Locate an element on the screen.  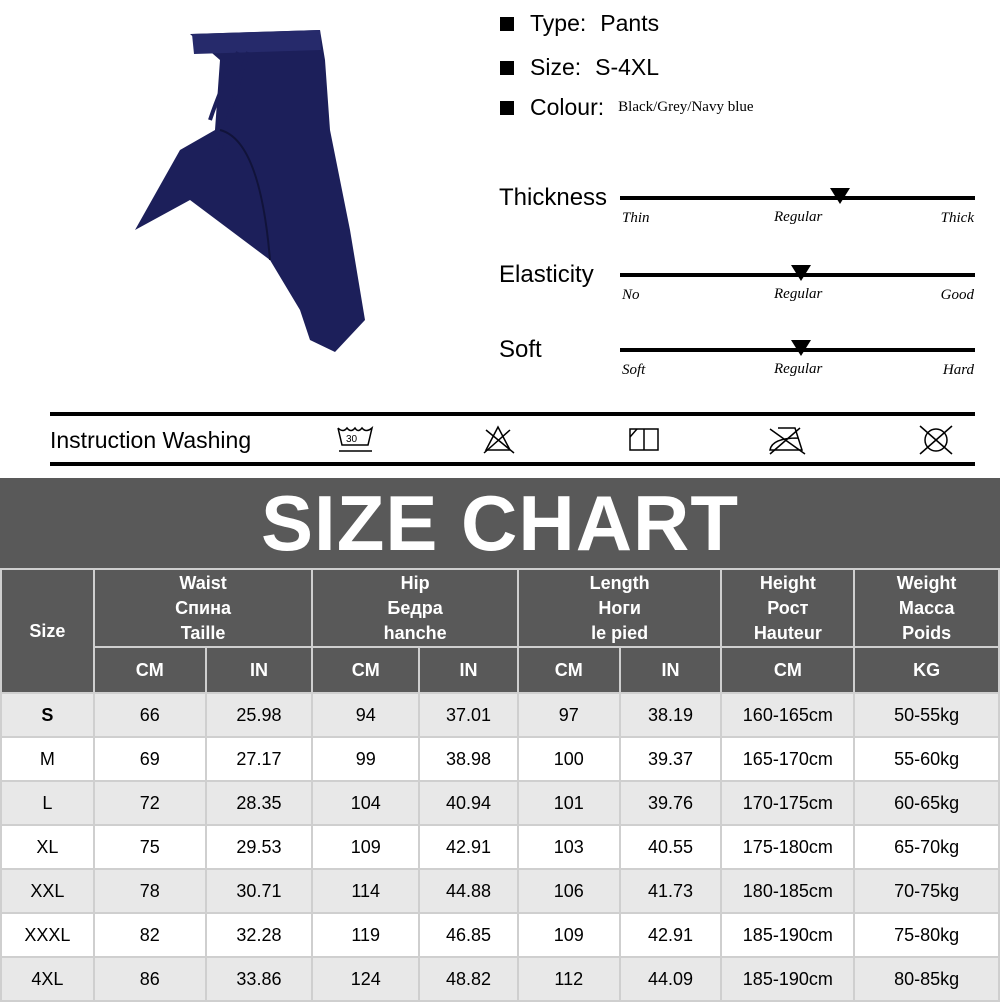
table-cell: 60-65kg is located at coordinates (926, 803).